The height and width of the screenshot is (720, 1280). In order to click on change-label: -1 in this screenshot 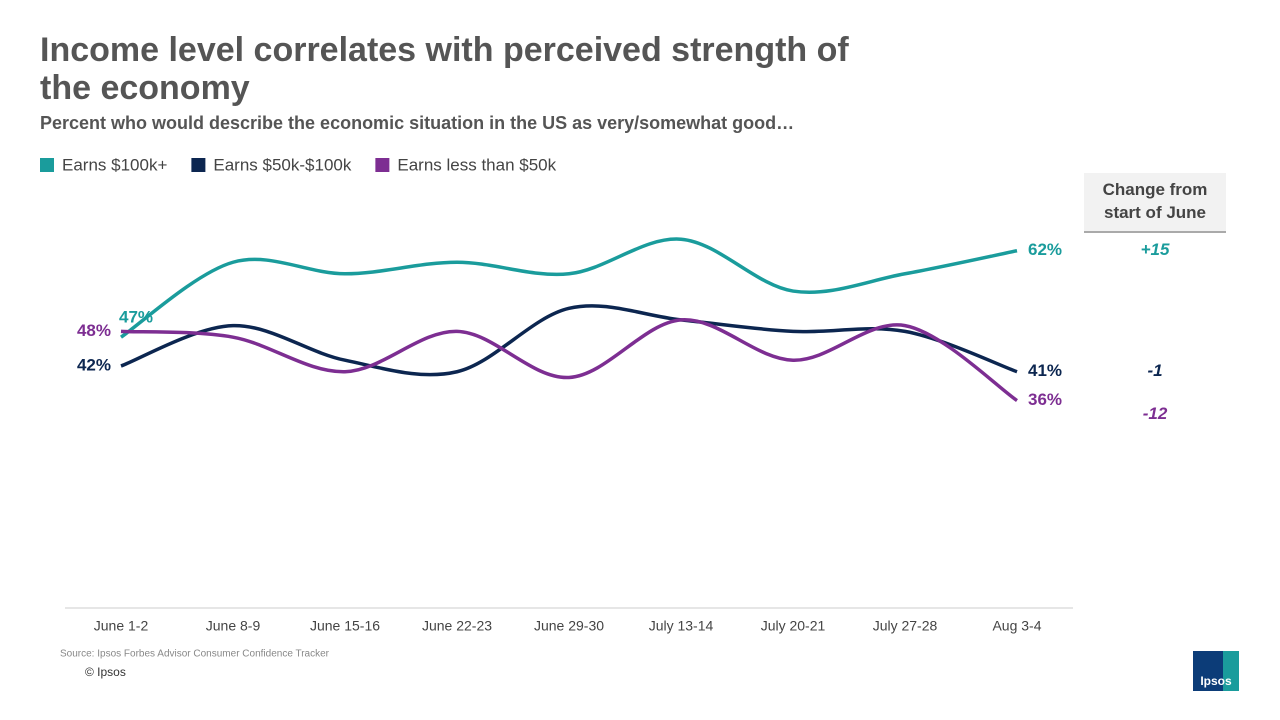, I will do `click(1154, 370)`.